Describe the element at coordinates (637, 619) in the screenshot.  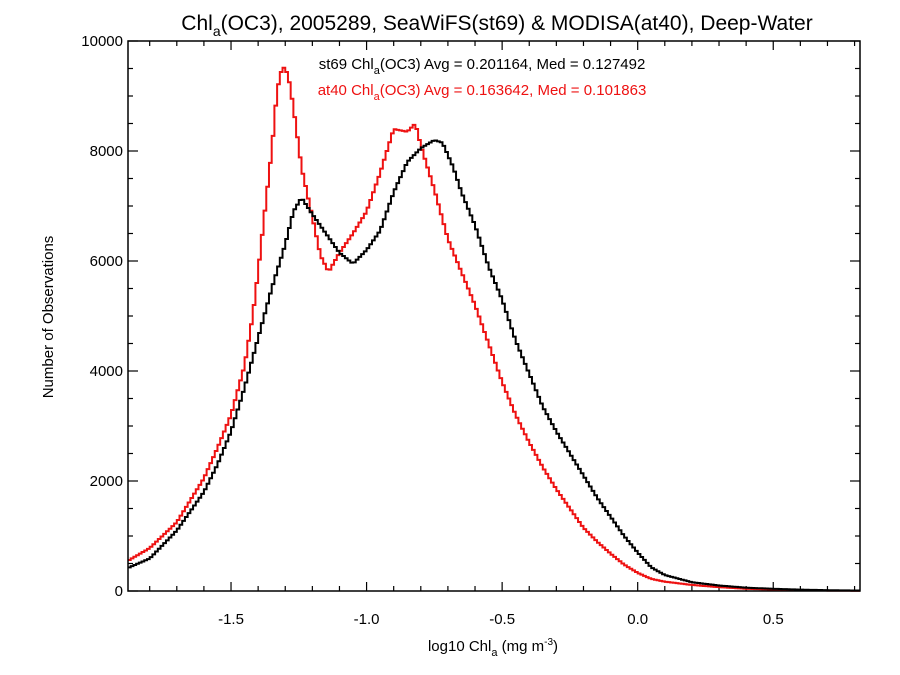
I see `x-tick-label: 0.0` at that location.